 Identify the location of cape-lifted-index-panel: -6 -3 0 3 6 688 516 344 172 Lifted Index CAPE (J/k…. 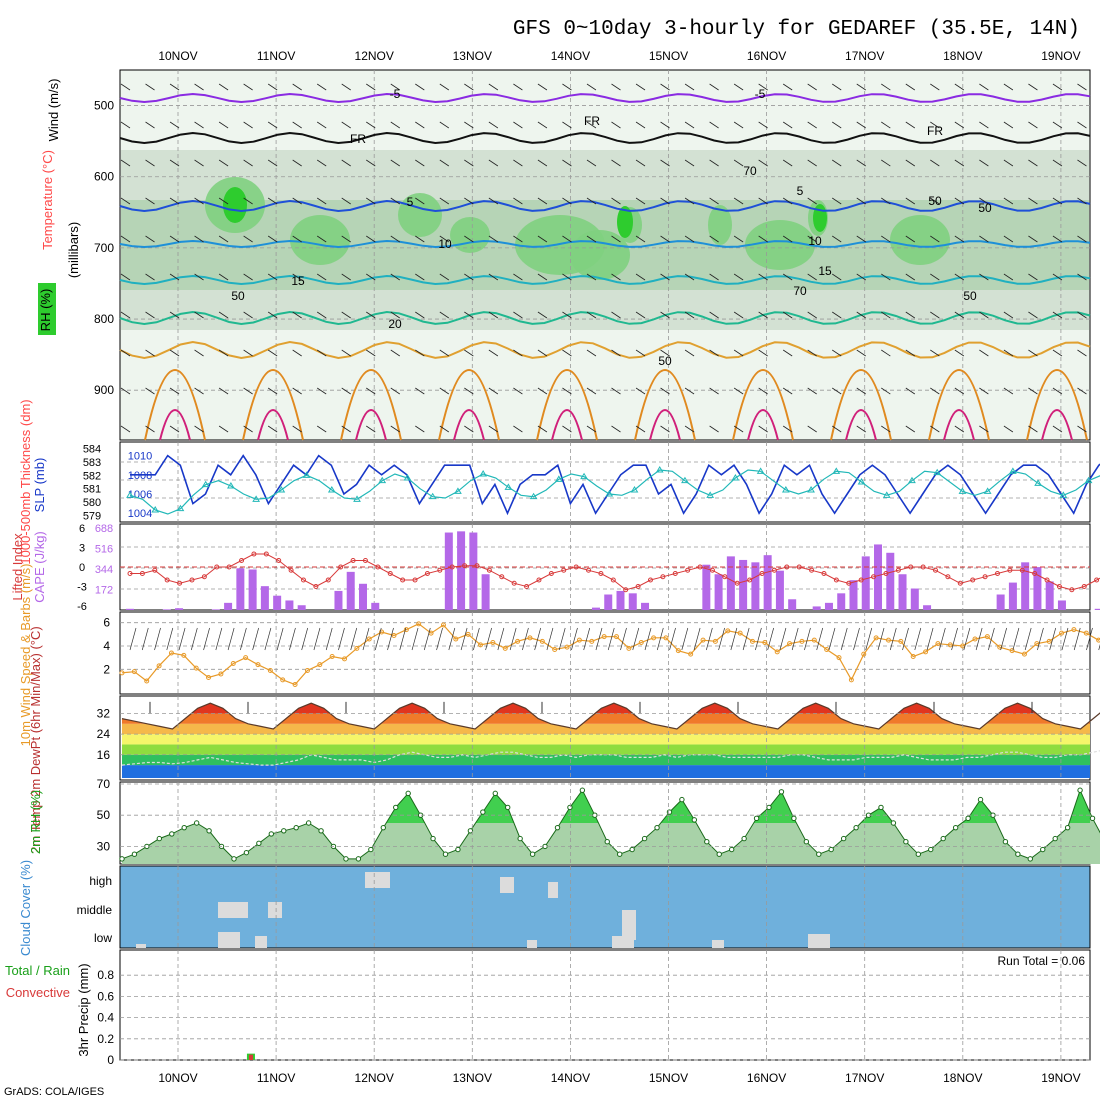
(555, 568).